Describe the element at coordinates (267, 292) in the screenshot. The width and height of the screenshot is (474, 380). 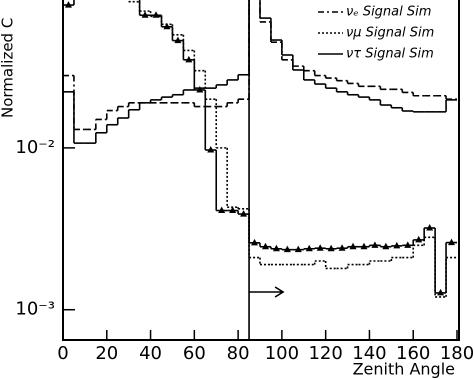
I see `cut-arrow` at that location.